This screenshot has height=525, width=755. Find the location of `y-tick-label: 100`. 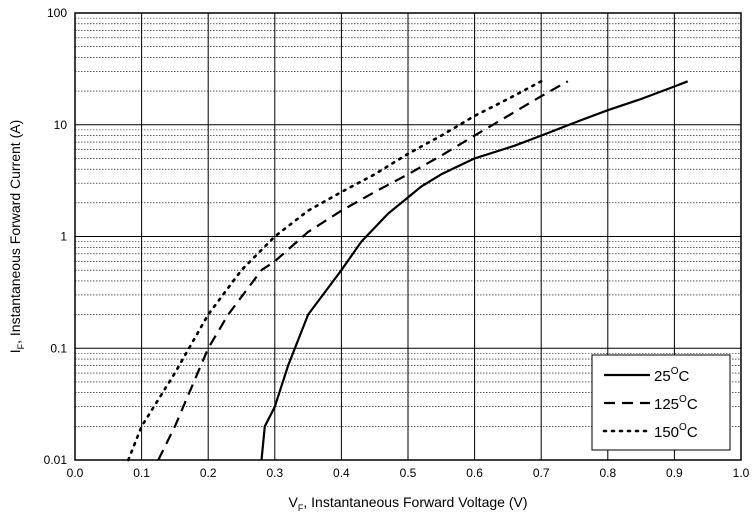

y-tick-label: 100 is located at coordinates (57, 13).